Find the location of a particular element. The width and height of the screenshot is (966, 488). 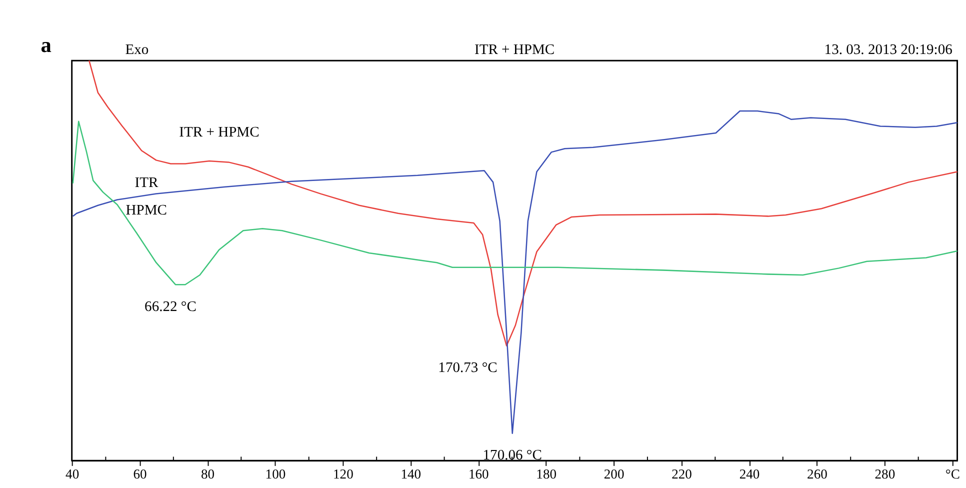

x-tick-label: 100 is located at coordinates (275, 474).